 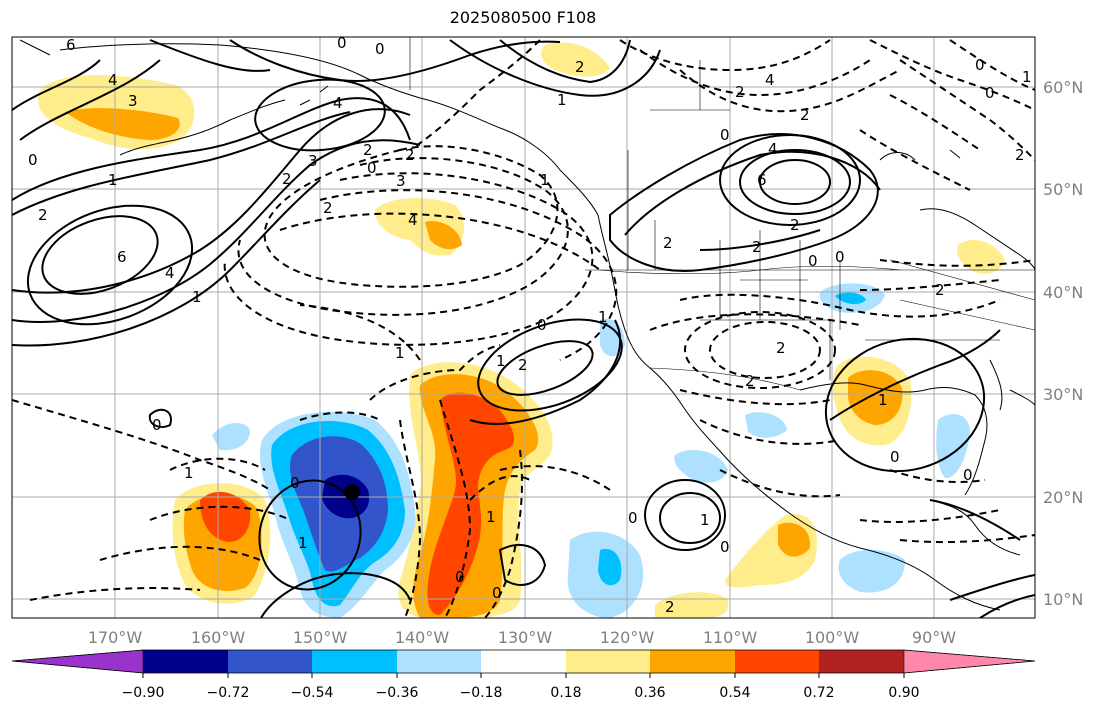 What do you see at coordinates (832, 637) in the screenshot?
I see `lon-tick-label: 100°W` at bounding box center [832, 637].